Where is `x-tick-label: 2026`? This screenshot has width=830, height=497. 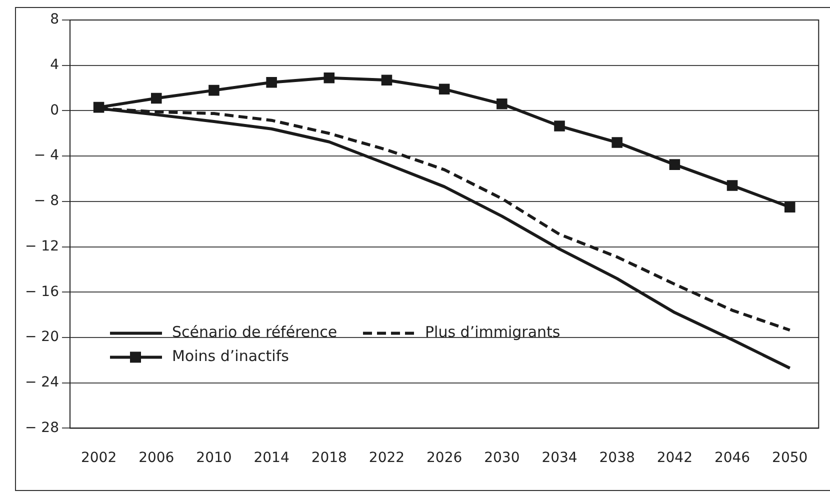 x-tick-label: 2026 is located at coordinates (444, 458).